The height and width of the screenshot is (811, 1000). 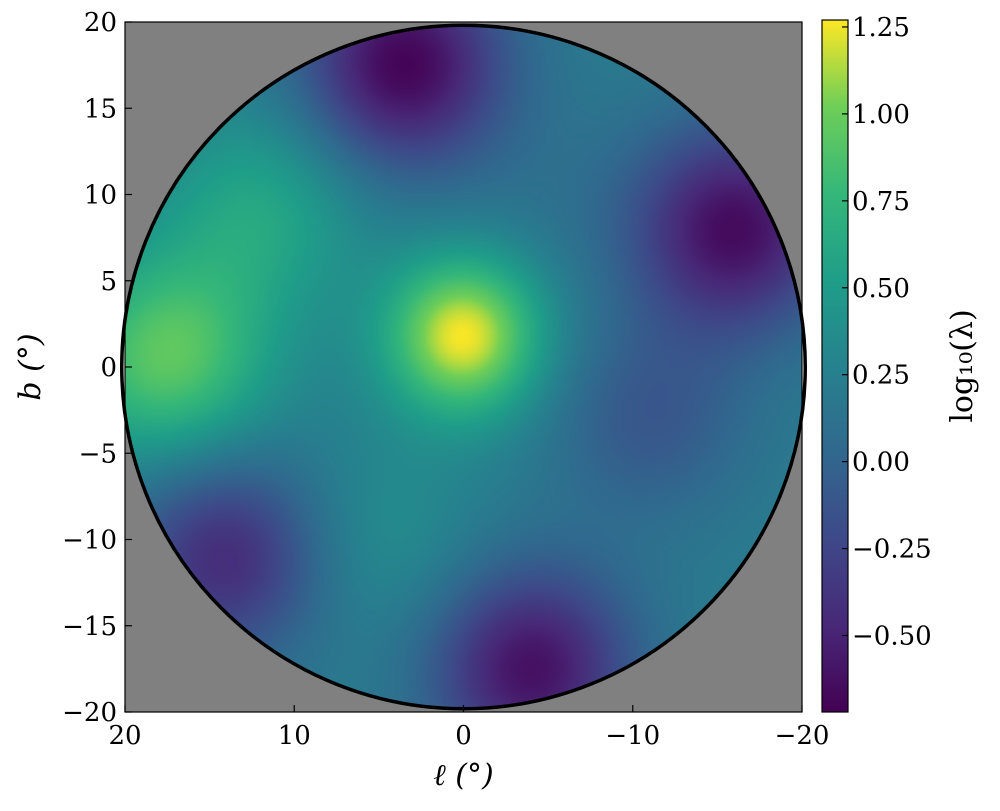 What do you see at coordinates (100, 23) in the screenshot?
I see `y-tick-label: 20` at bounding box center [100, 23].